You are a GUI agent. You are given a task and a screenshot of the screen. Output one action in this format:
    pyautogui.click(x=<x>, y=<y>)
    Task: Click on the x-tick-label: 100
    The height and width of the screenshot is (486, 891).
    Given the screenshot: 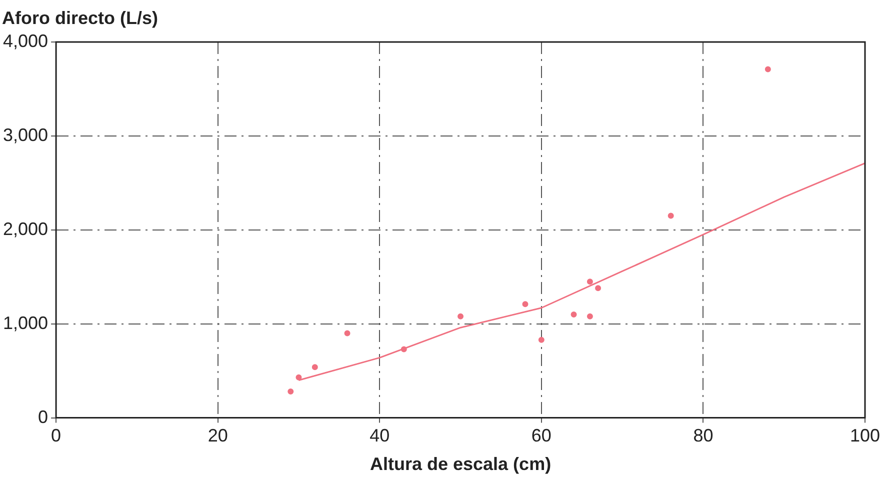 What is the action you would take?
    pyautogui.click(x=865, y=436)
    